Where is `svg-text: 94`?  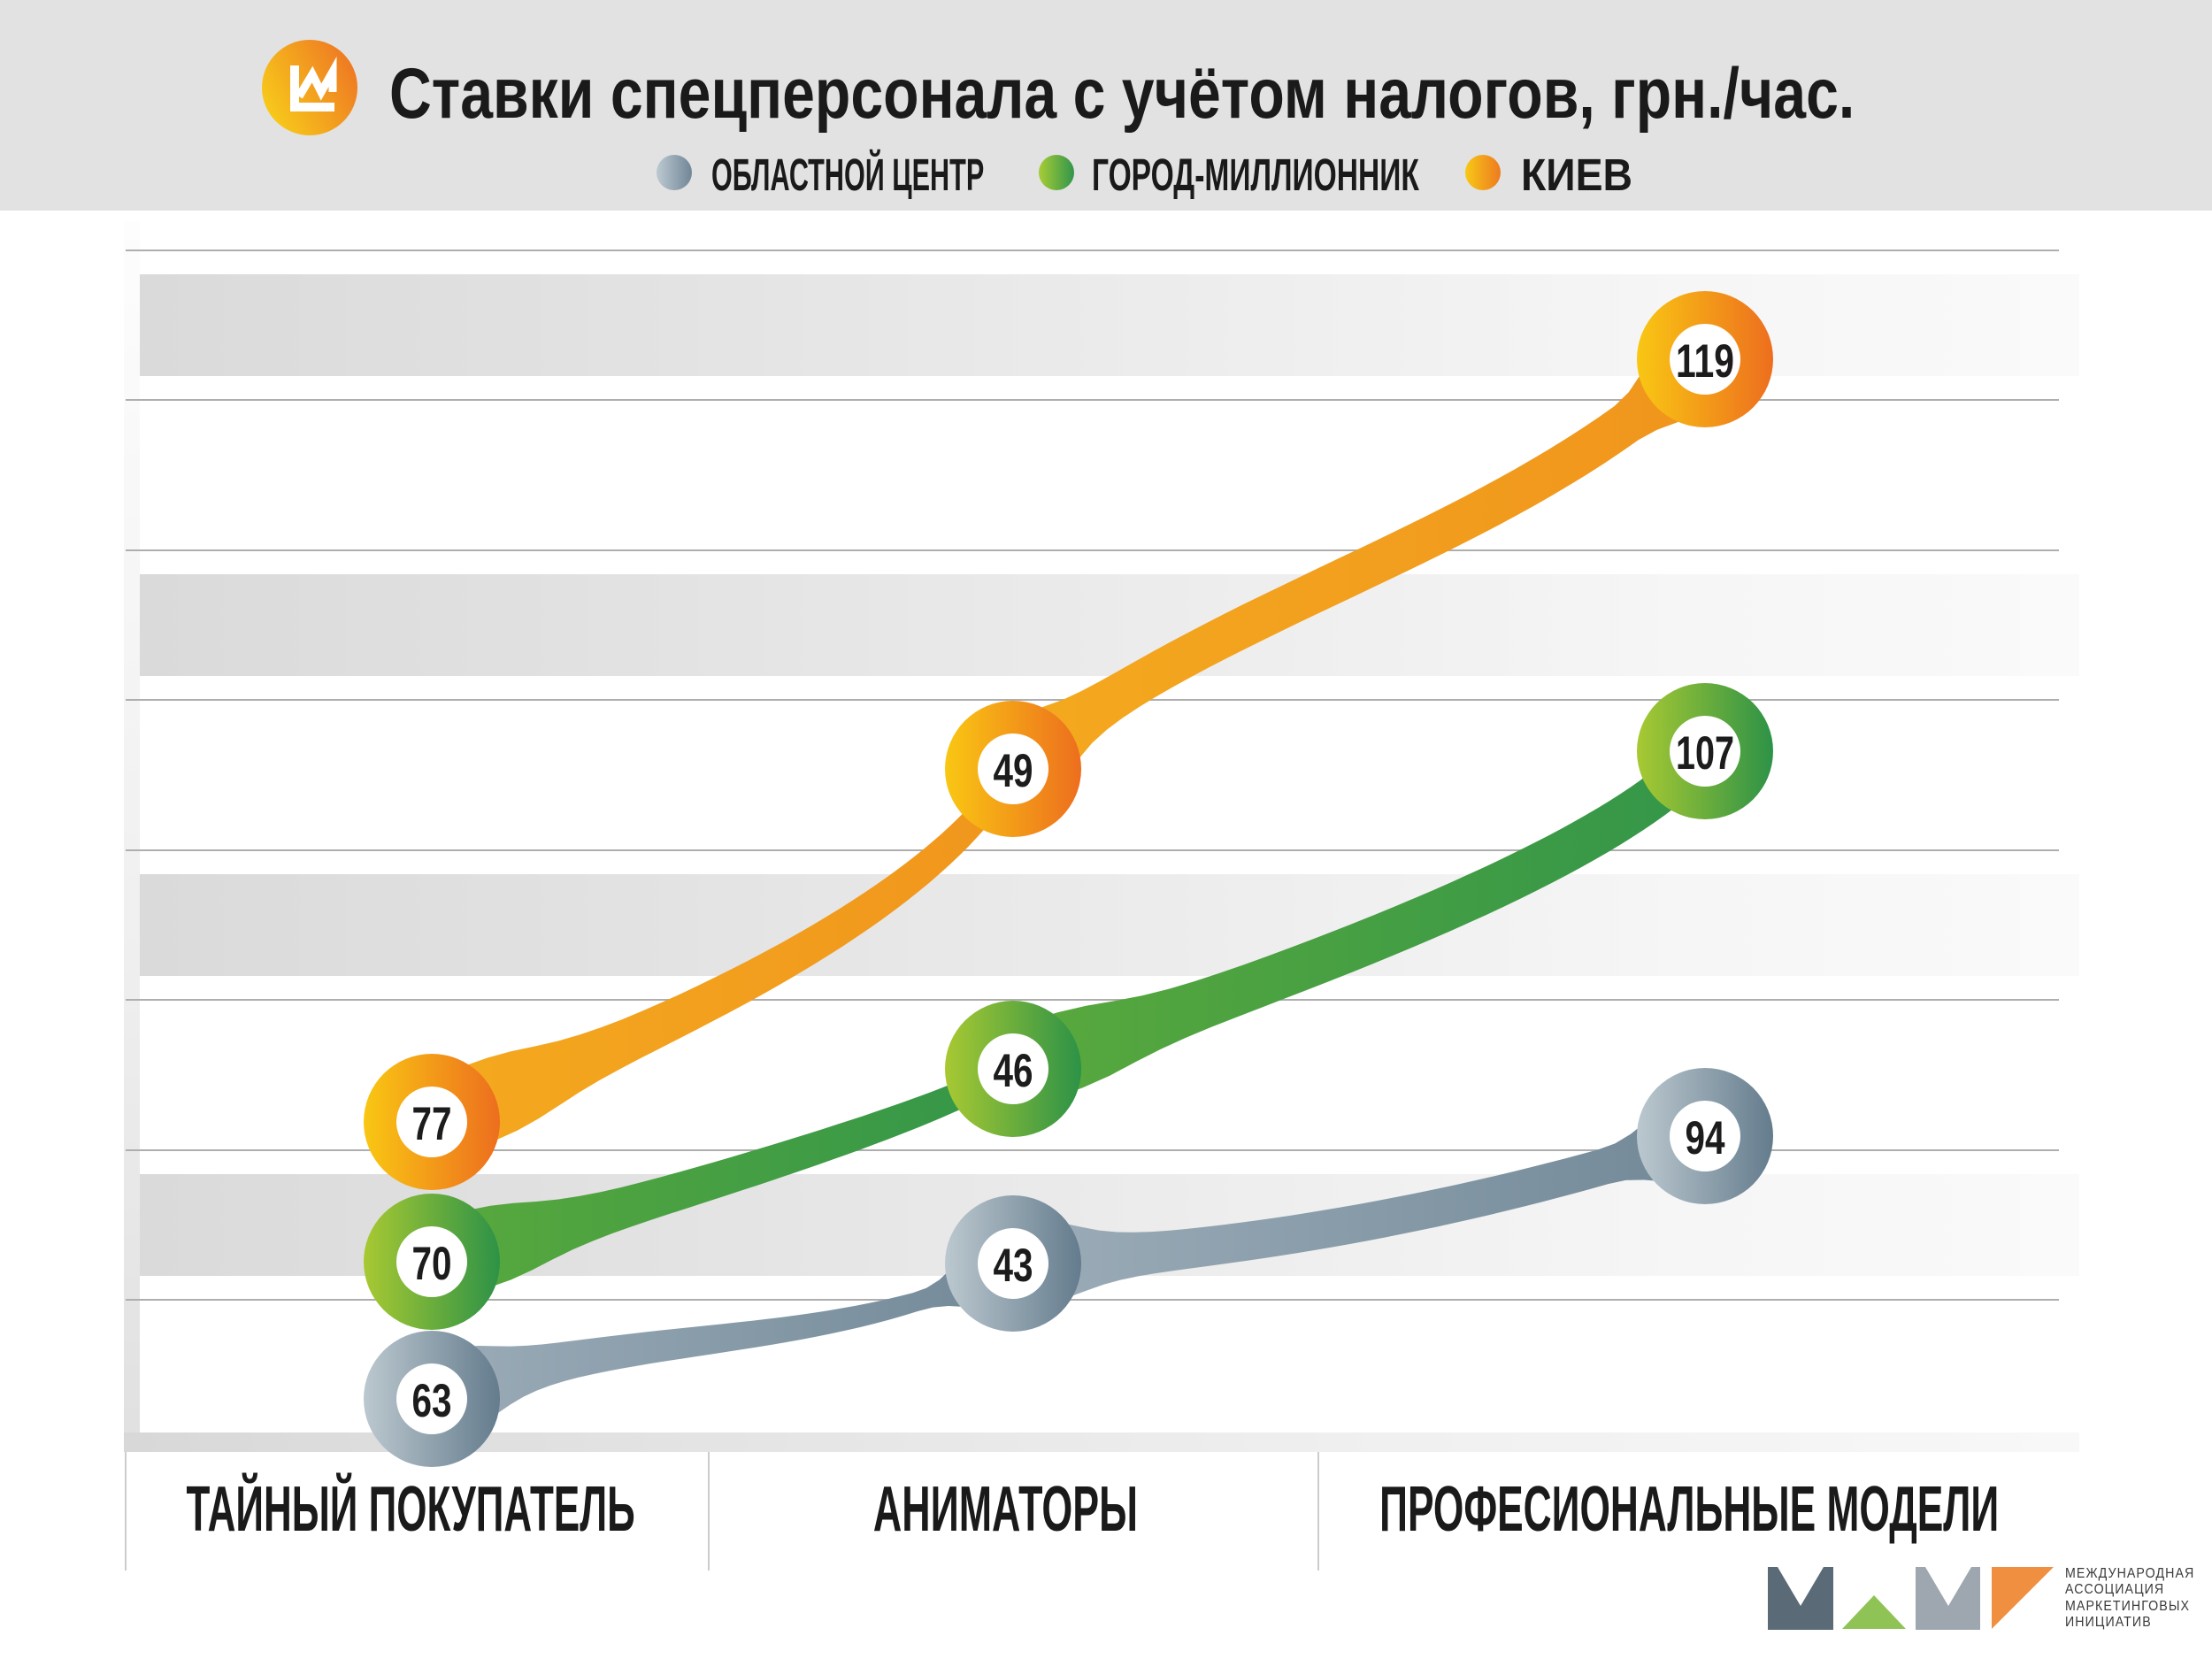 svg-text: 94 is located at coordinates (1706, 1138).